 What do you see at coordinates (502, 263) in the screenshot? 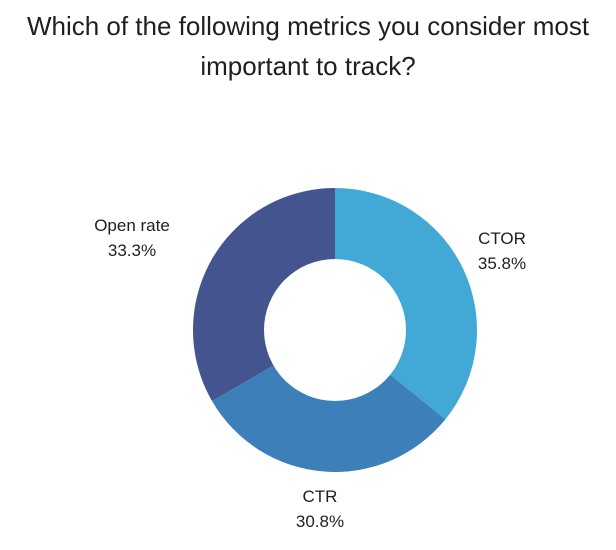
I see `slice-label-ctor-value: 35.8%` at bounding box center [502, 263].